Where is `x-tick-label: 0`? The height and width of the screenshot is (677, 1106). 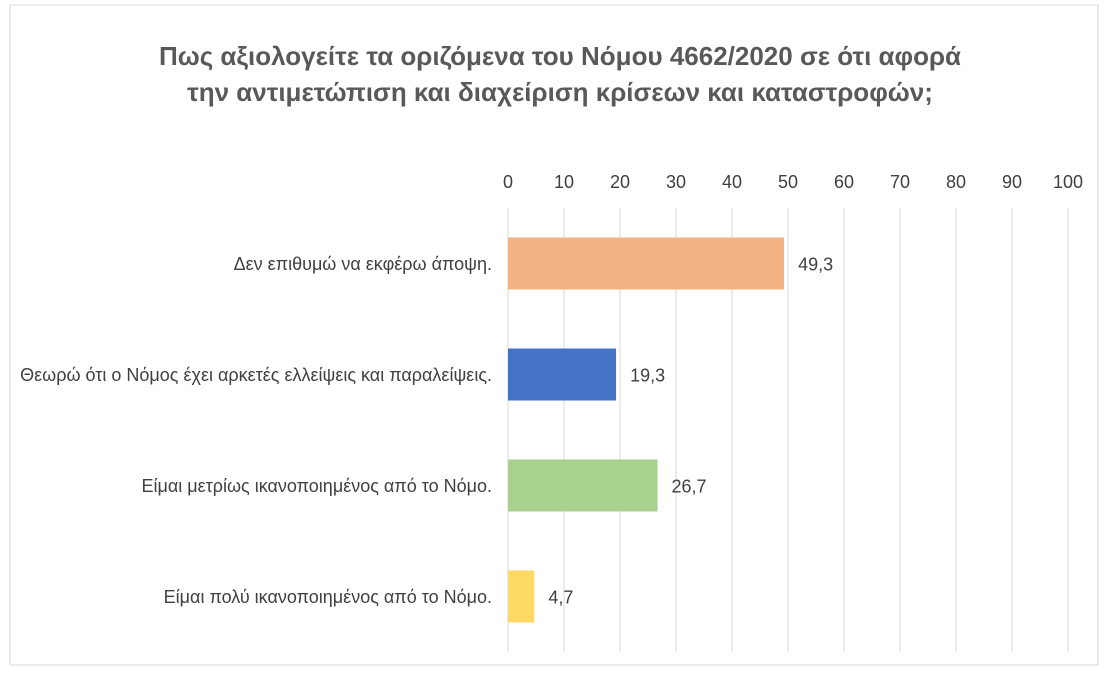
x-tick-label: 0 is located at coordinates (508, 182).